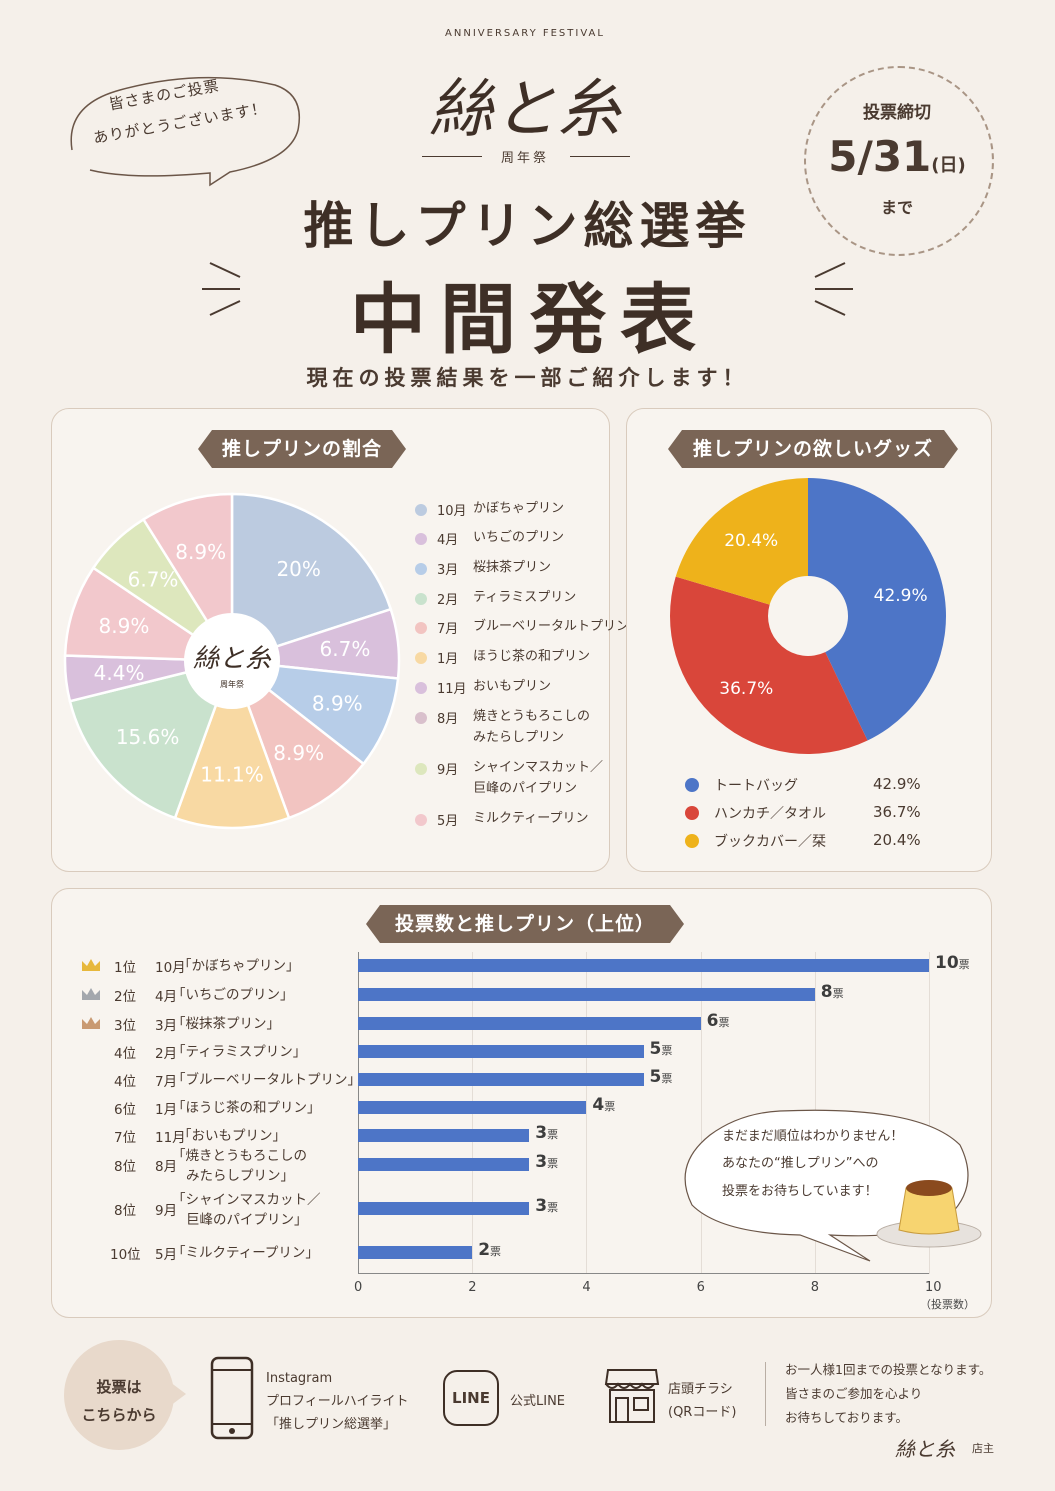 The width and height of the screenshot is (1055, 1491). Describe the element at coordinates (452, 689) in the screenshot. I see `legend-month: 11月` at that location.